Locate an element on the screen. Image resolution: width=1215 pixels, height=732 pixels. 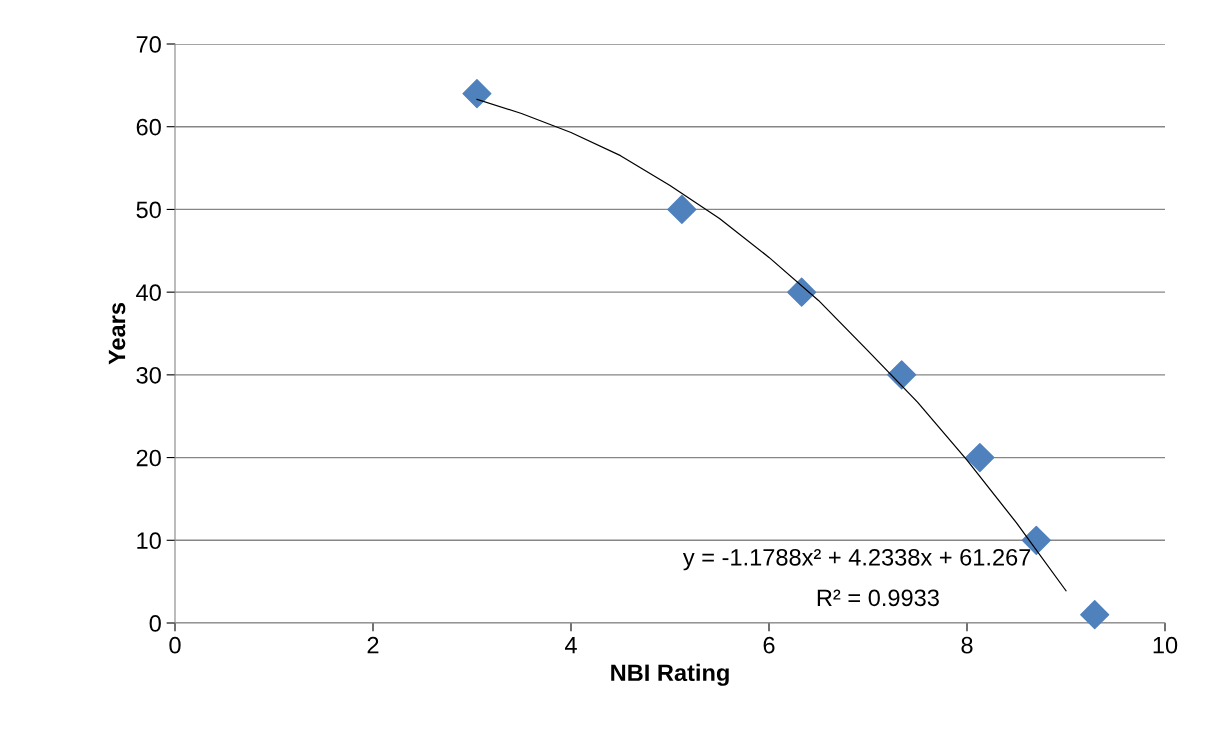
x-tick-label: 8 is located at coordinates (967, 645).